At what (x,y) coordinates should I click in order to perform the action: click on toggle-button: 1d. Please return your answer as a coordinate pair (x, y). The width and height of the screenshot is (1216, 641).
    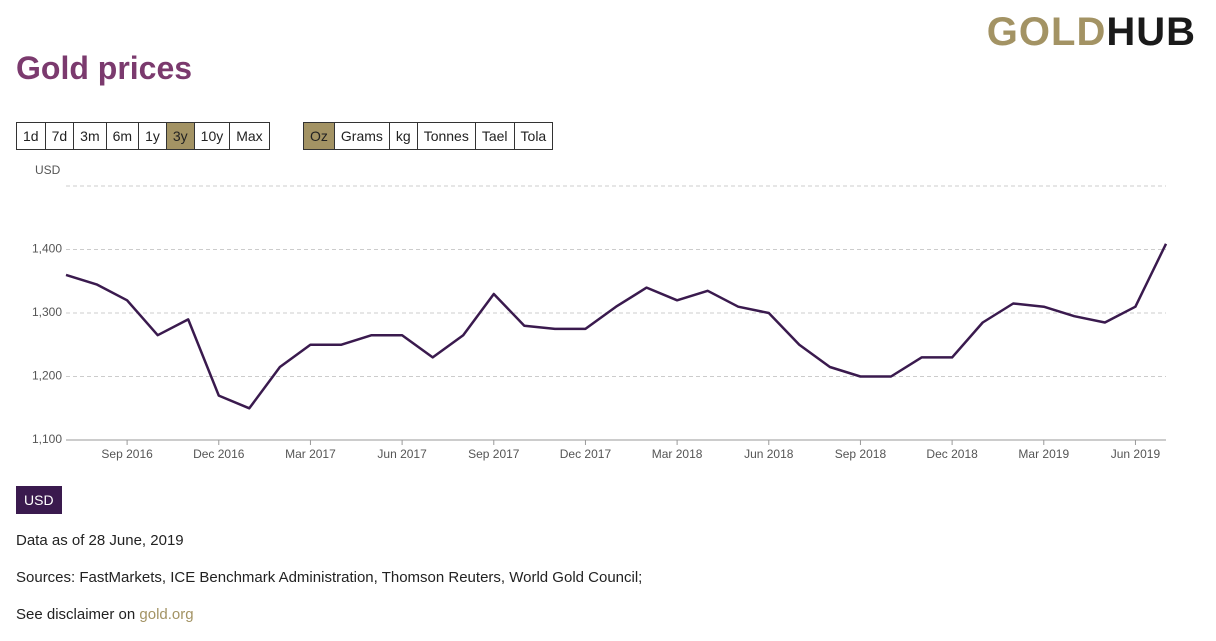
    Looking at the image, I should click on (31, 136).